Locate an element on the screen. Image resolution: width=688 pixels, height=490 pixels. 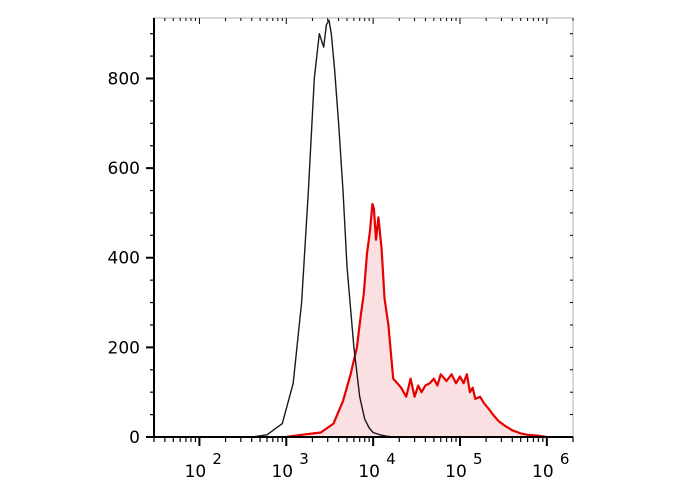
y-tick-label: 800 is located at coordinates (124, 79).